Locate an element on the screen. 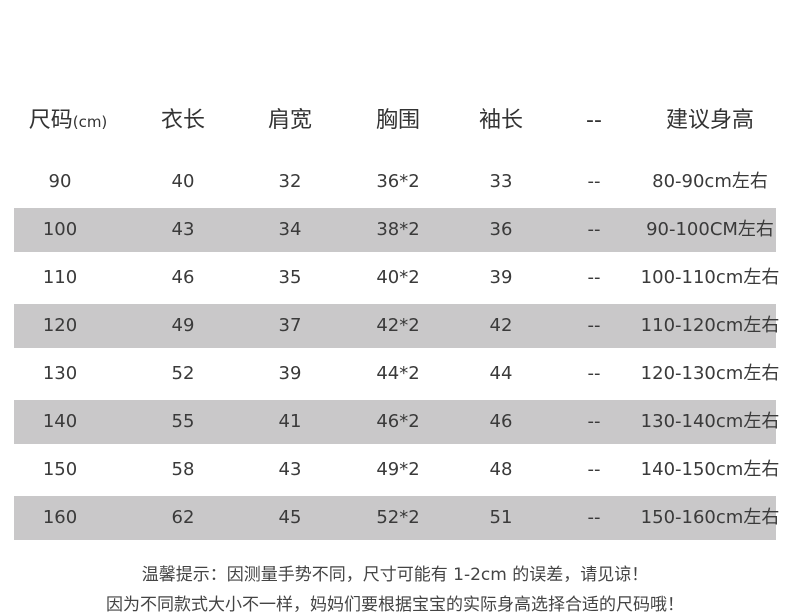 Image resolution: width=790 pixels, height=615 pixels. table-row: 110 46 35 40*2 39 -- 100-110cm左右 is located at coordinates (397, 278).